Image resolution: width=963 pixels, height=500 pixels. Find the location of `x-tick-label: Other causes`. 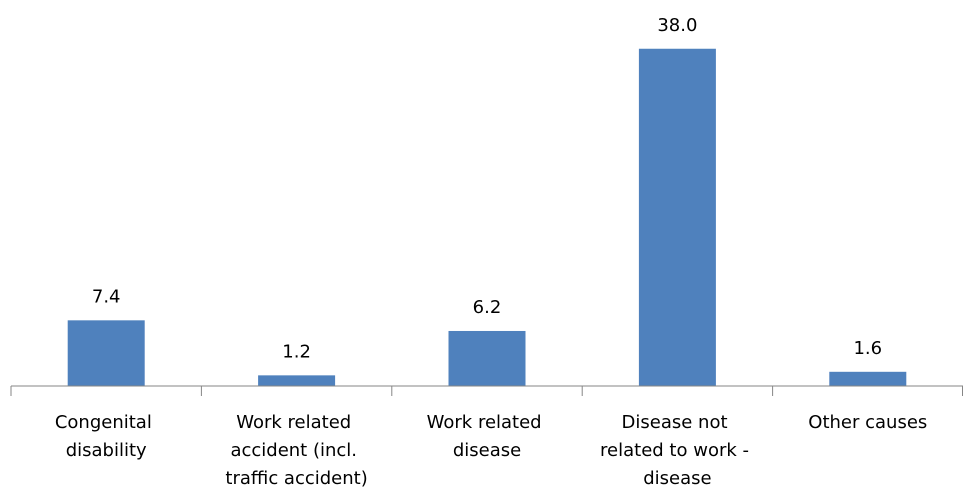

x-tick-label: Other causes is located at coordinates (867, 422).